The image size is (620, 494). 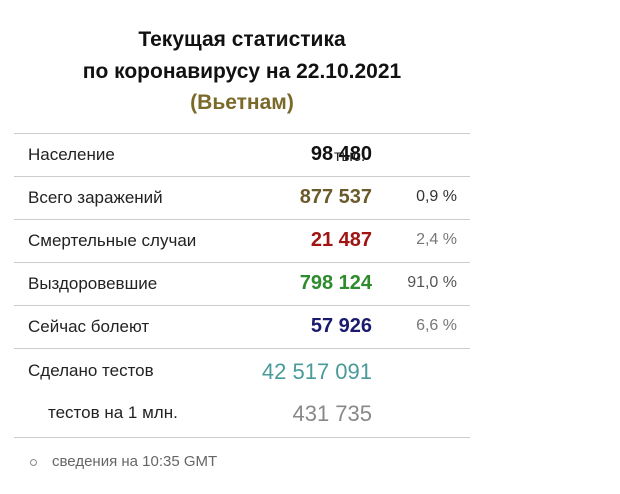 What do you see at coordinates (112, 240) in the screenshot?
I see `row-label: Смертельные случаи` at bounding box center [112, 240].